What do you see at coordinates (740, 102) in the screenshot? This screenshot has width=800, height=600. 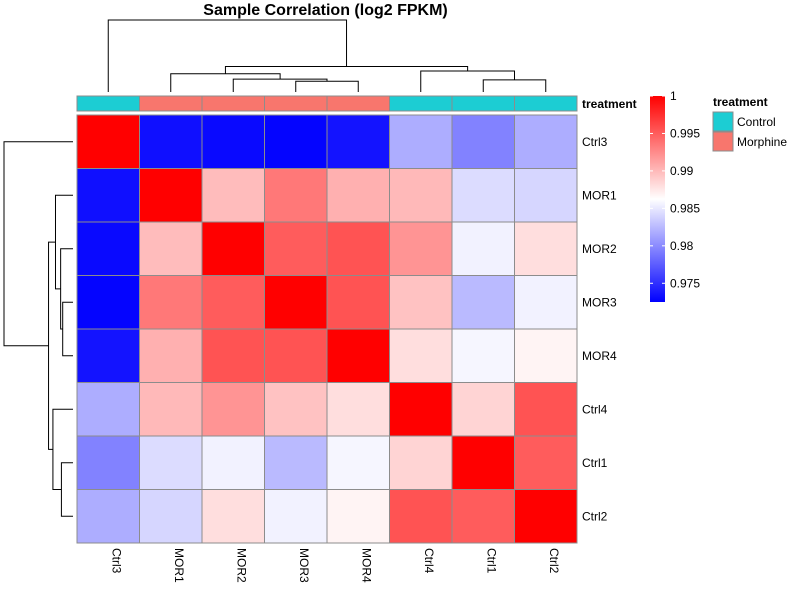 I see `legend-title: treatment` at bounding box center [740, 102].